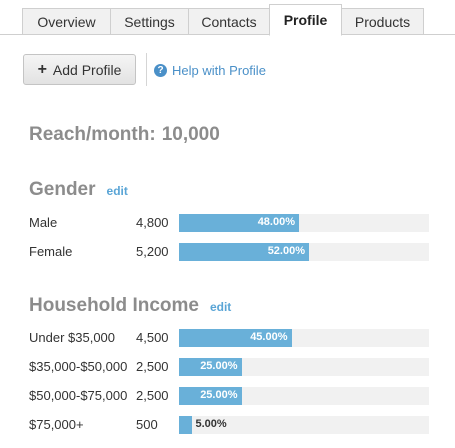  What do you see at coordinates (51, 251) in the screenshot?
I see `row-label: Female` at bounding box center [51, 251].